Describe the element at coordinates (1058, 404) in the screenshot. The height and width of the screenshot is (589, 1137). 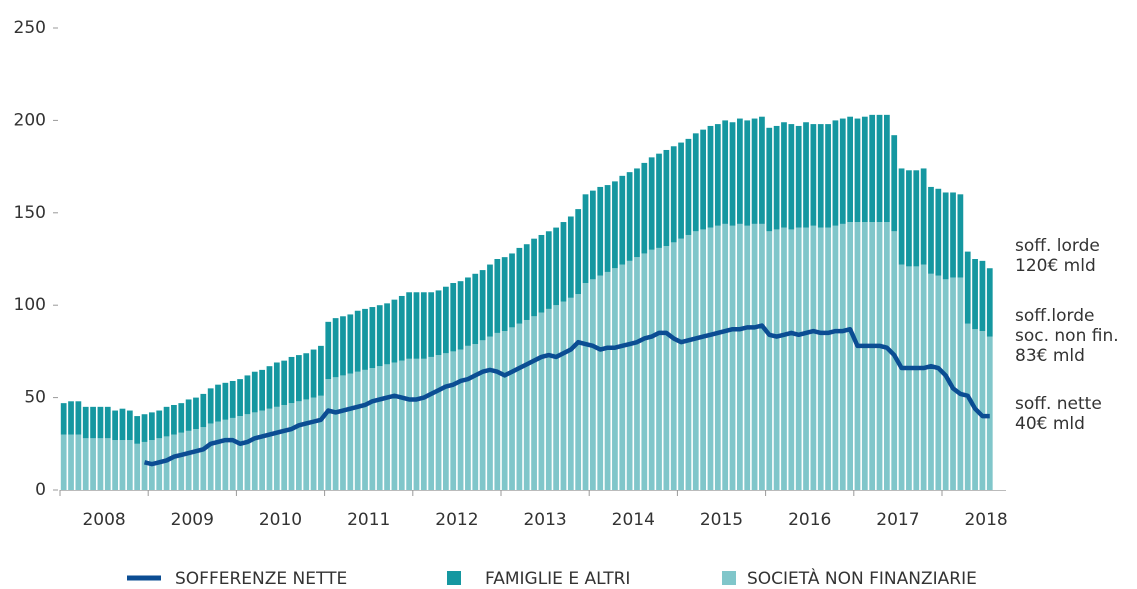
I see `annotation: soff. nette` at that location.